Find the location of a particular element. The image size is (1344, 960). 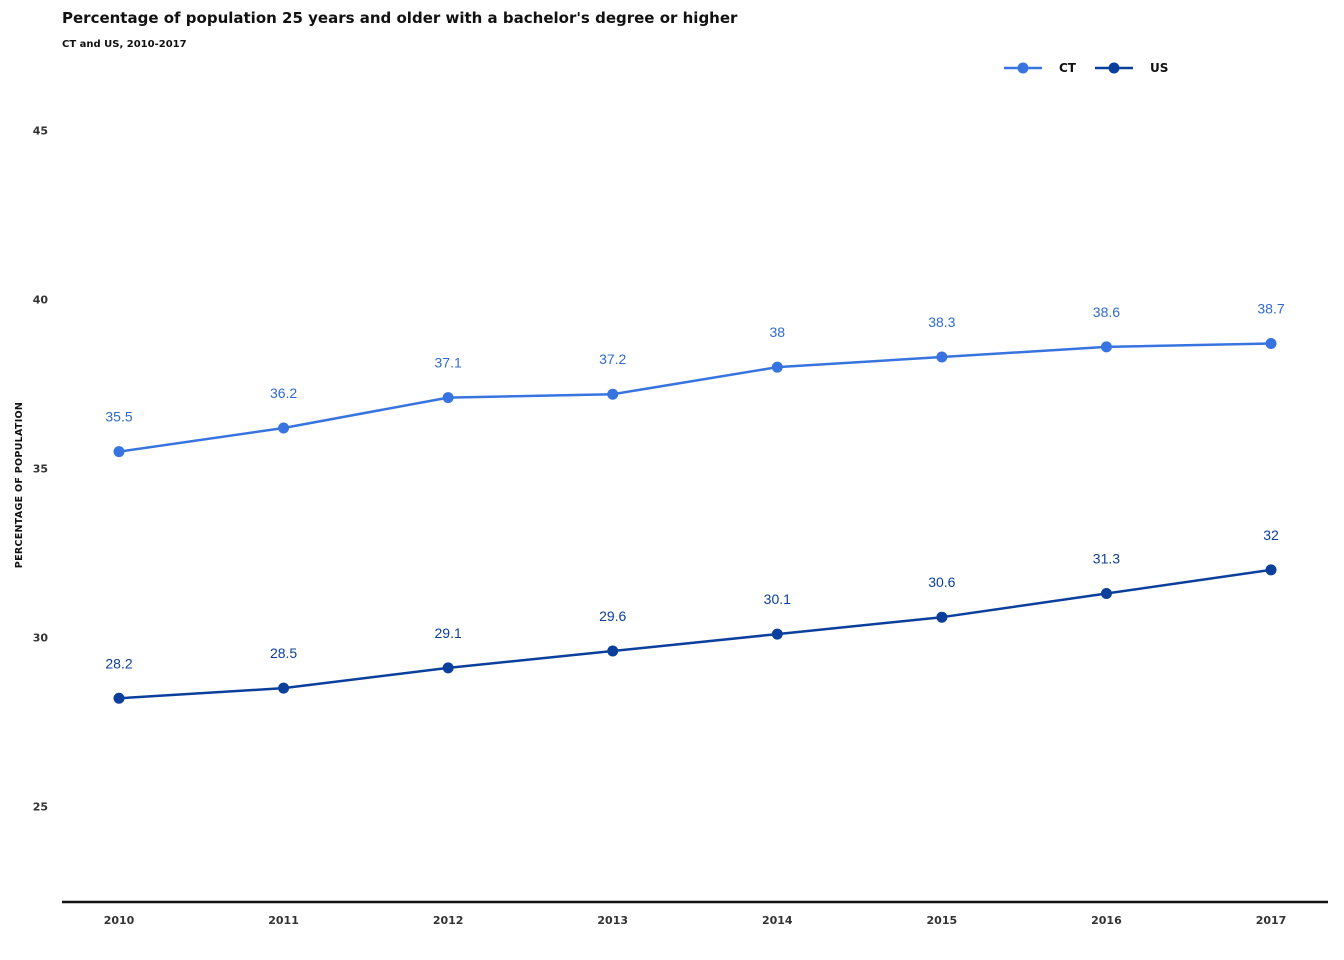

legend-marker-ct is located at coordinates (1023, 68).